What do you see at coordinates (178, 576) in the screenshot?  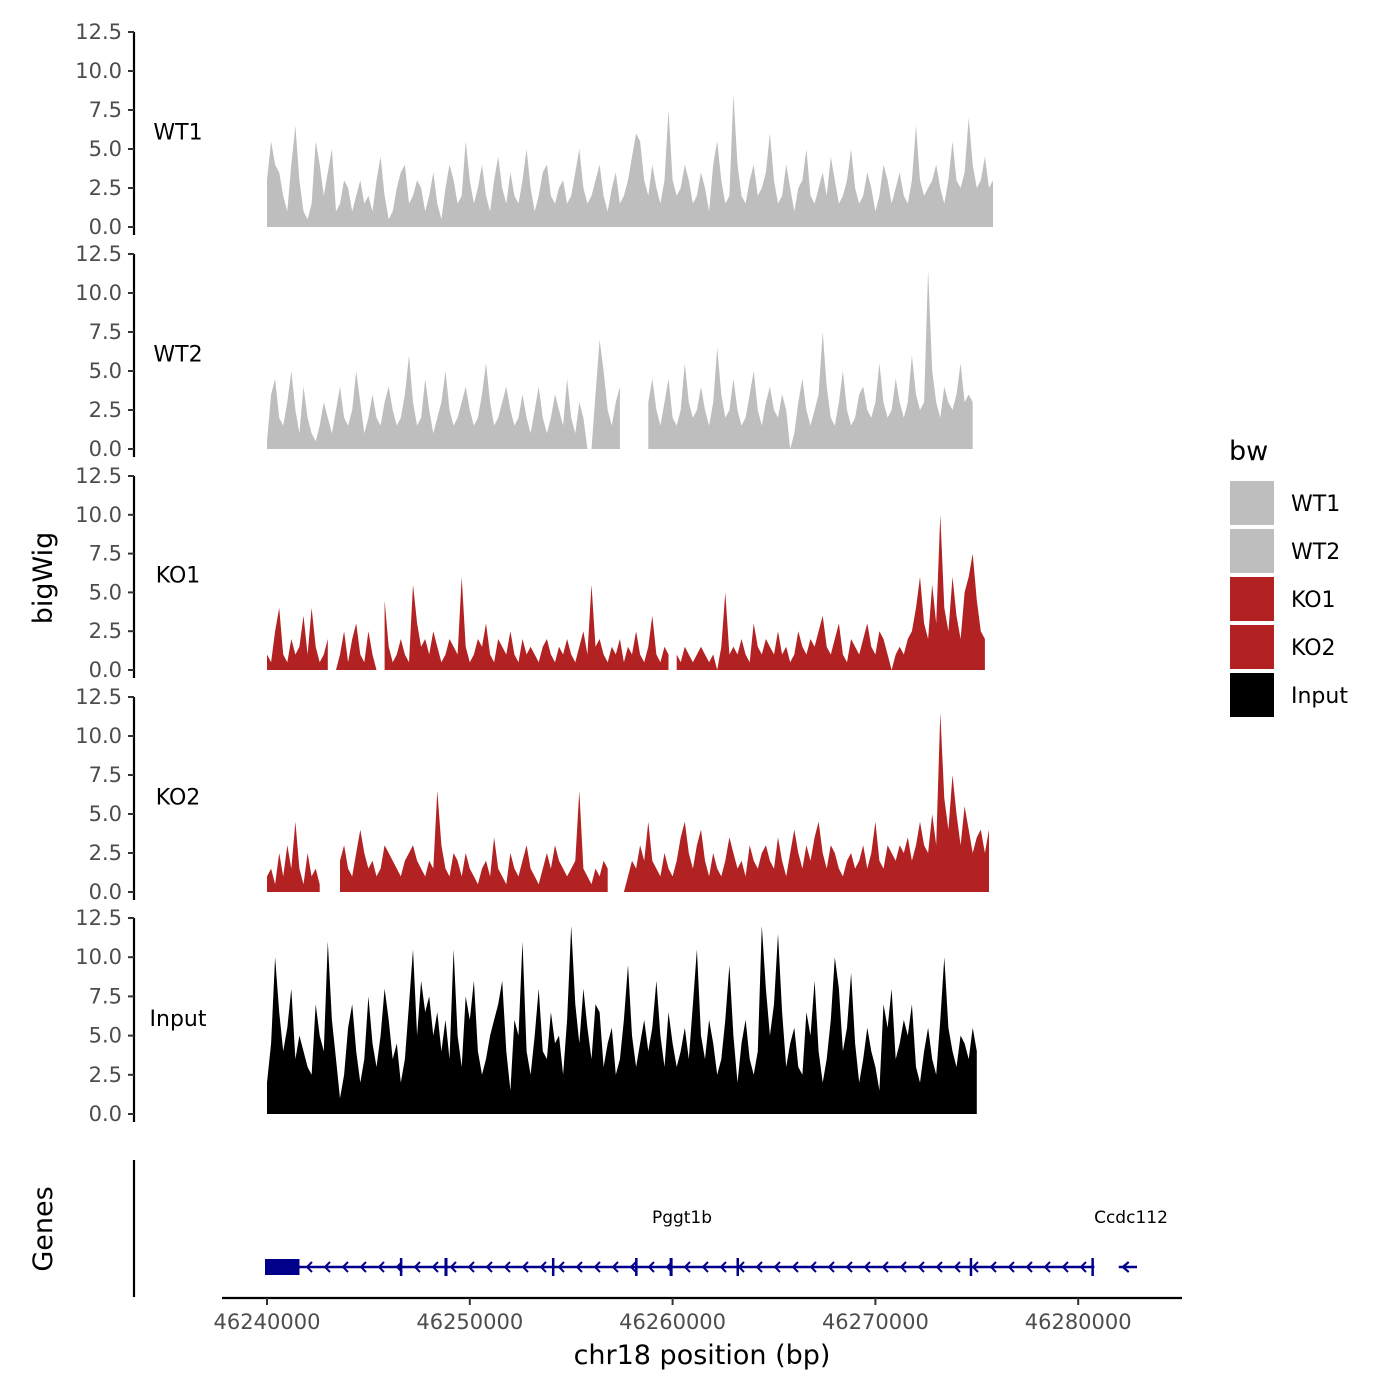 I see `track-label-ko1: KO1` at bounding box center [178, 576].